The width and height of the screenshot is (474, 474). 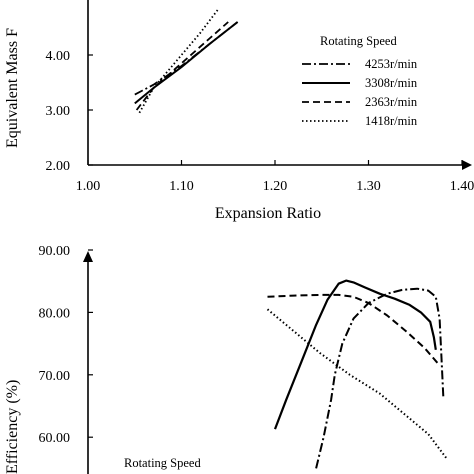 I want to click on bottom-y-axis-arrow, so click(x=88, y=256).